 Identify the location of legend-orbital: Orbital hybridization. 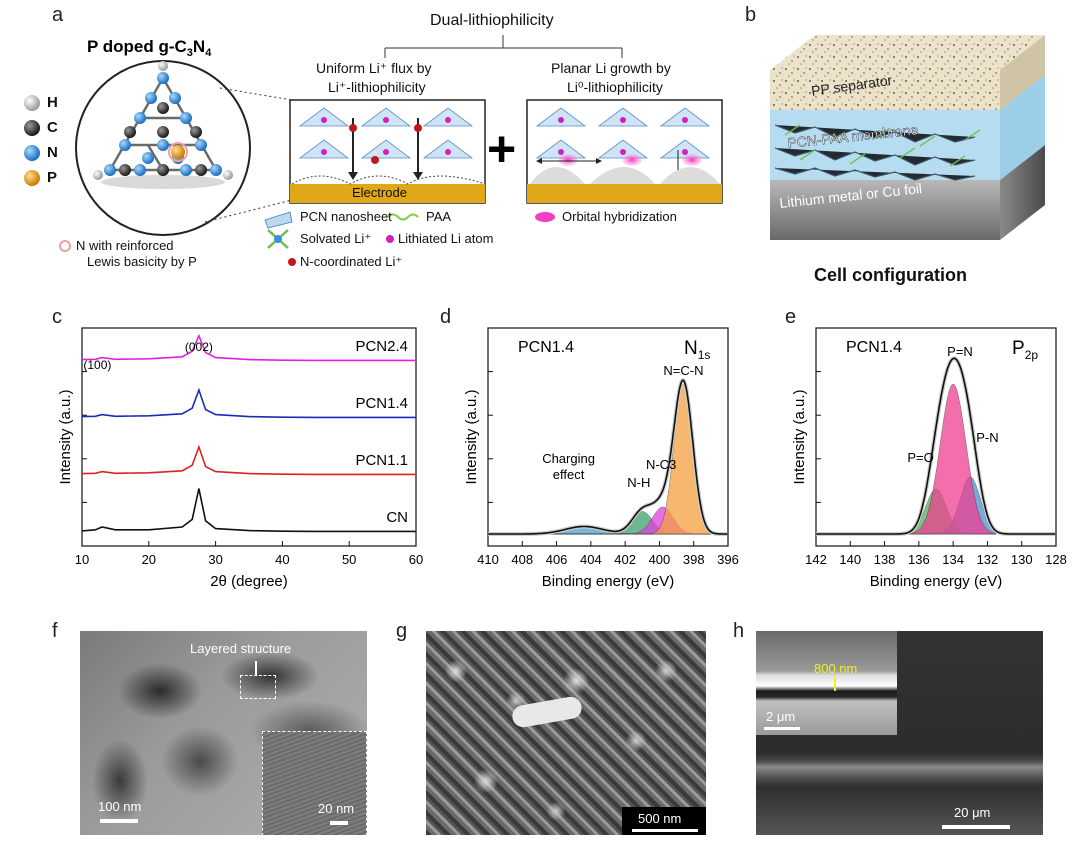
(619, 216).